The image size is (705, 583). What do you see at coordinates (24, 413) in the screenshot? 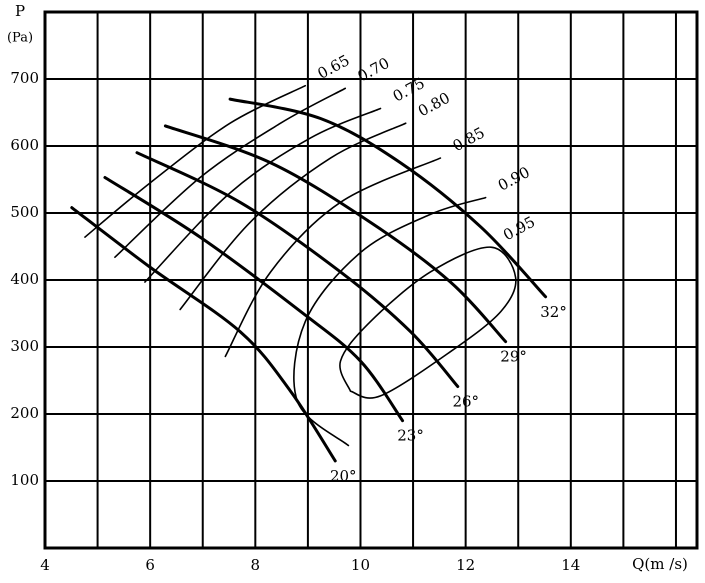
I see `y-tick-label: 200` at bounding box center [24, 413].